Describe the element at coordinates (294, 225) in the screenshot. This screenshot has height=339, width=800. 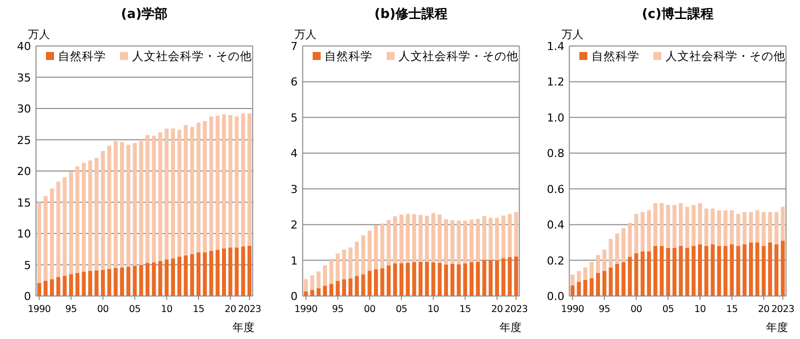
I see `y-tick-label: 2` at that location.